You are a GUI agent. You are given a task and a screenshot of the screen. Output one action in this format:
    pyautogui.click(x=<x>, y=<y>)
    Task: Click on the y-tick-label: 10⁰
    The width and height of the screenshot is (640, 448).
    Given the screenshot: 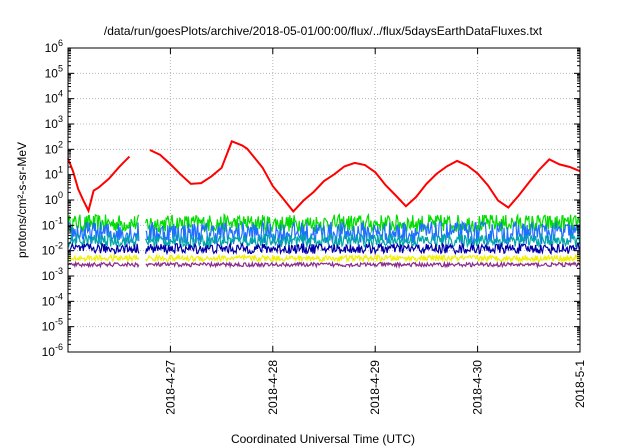 What is the action you would take?
    pyautogui.click(x=54, y=198)
    